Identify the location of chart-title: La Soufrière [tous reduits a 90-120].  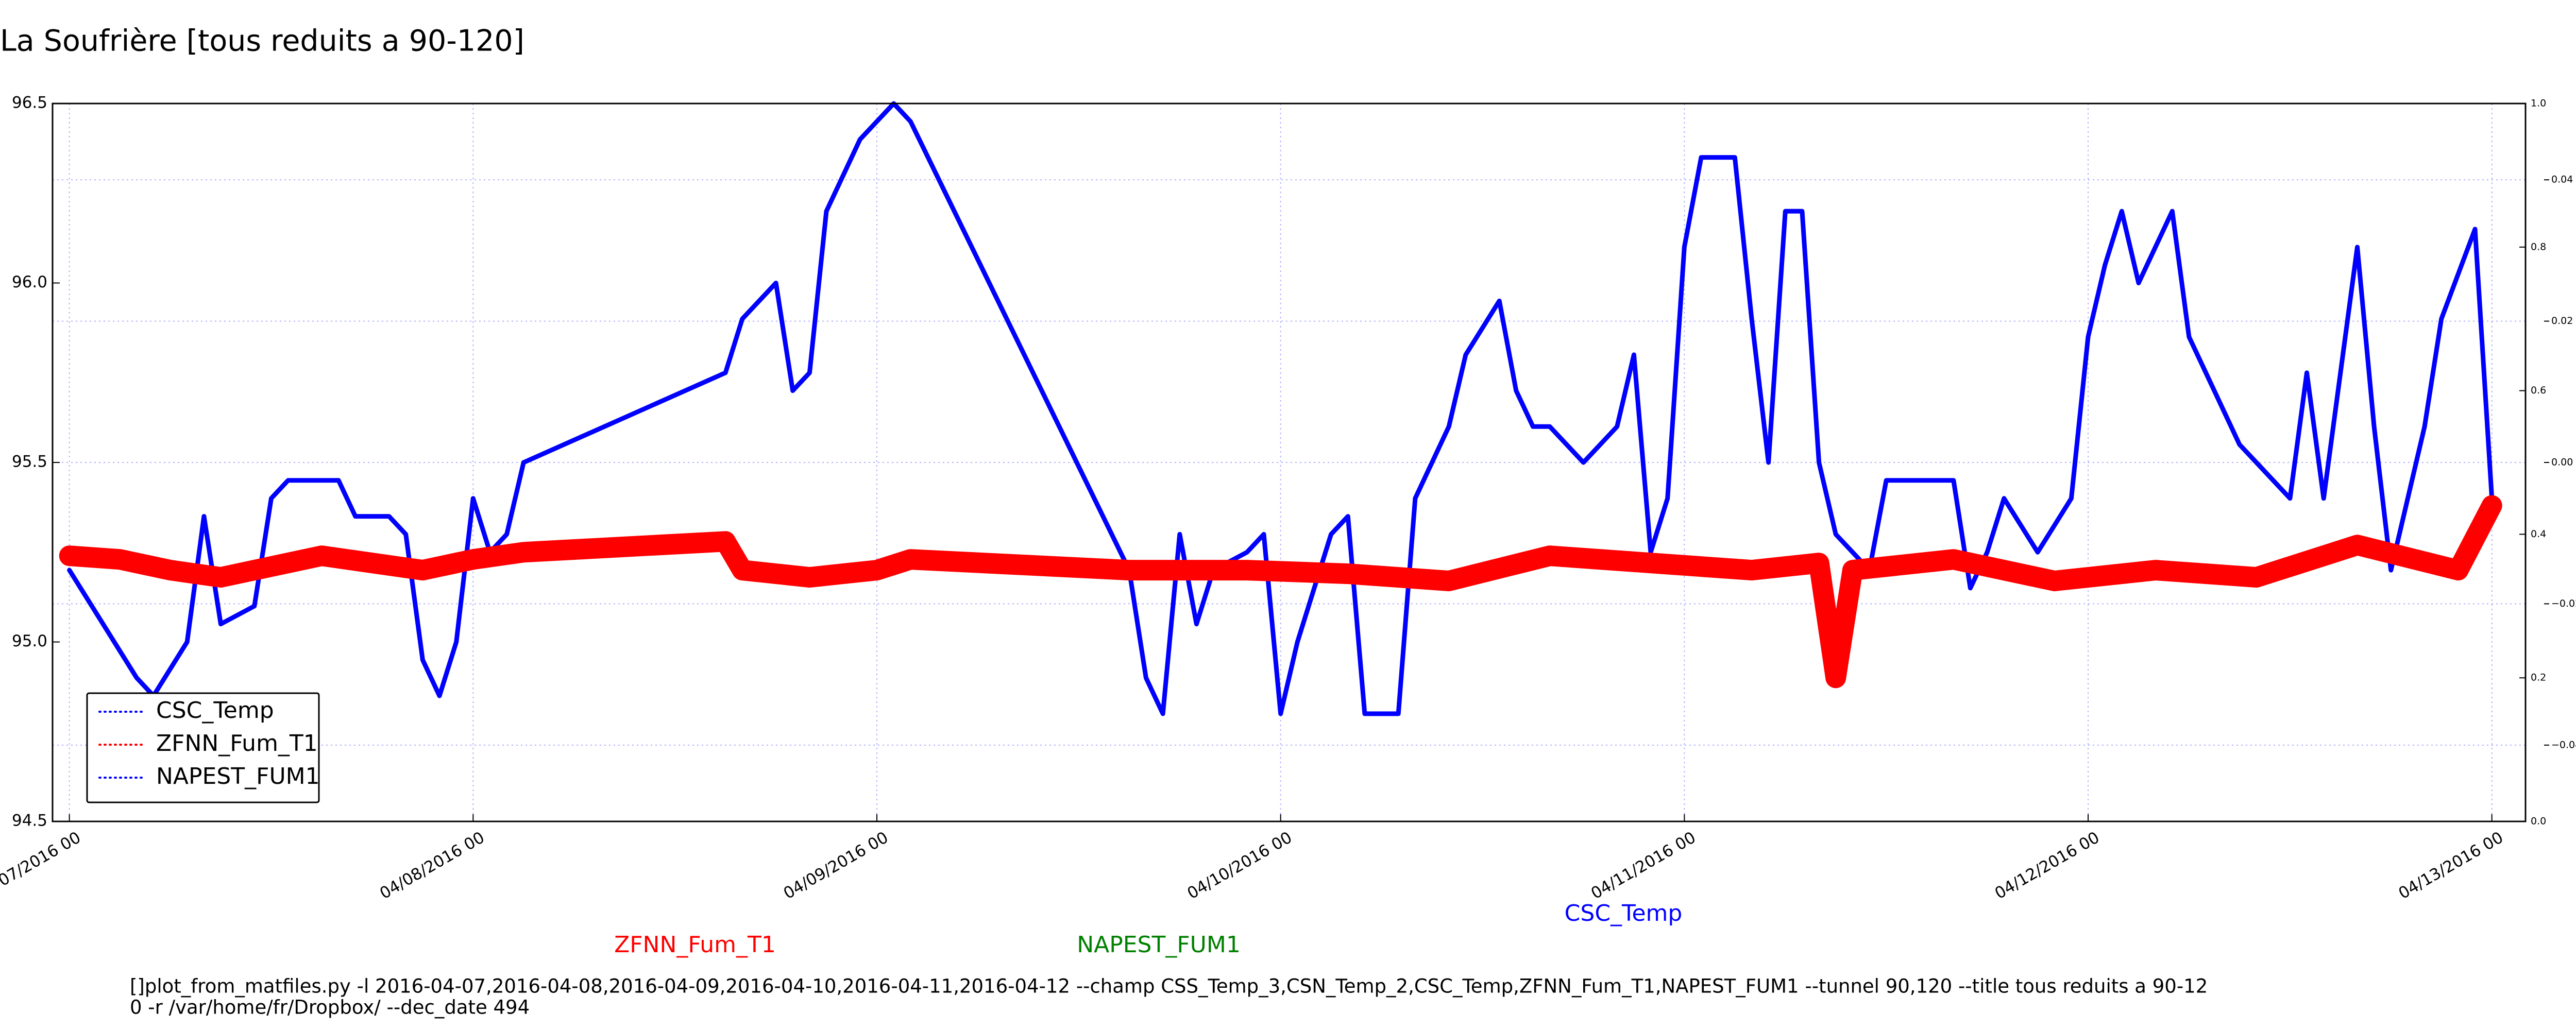
(262, 41).